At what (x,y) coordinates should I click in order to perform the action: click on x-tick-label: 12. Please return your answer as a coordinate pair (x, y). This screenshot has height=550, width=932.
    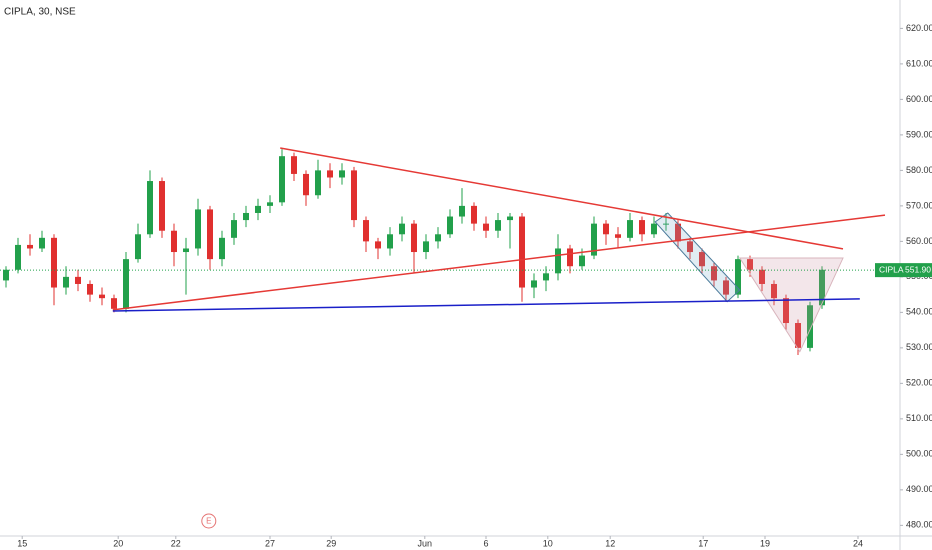
    Looking at the image, I should click on (610, 543).